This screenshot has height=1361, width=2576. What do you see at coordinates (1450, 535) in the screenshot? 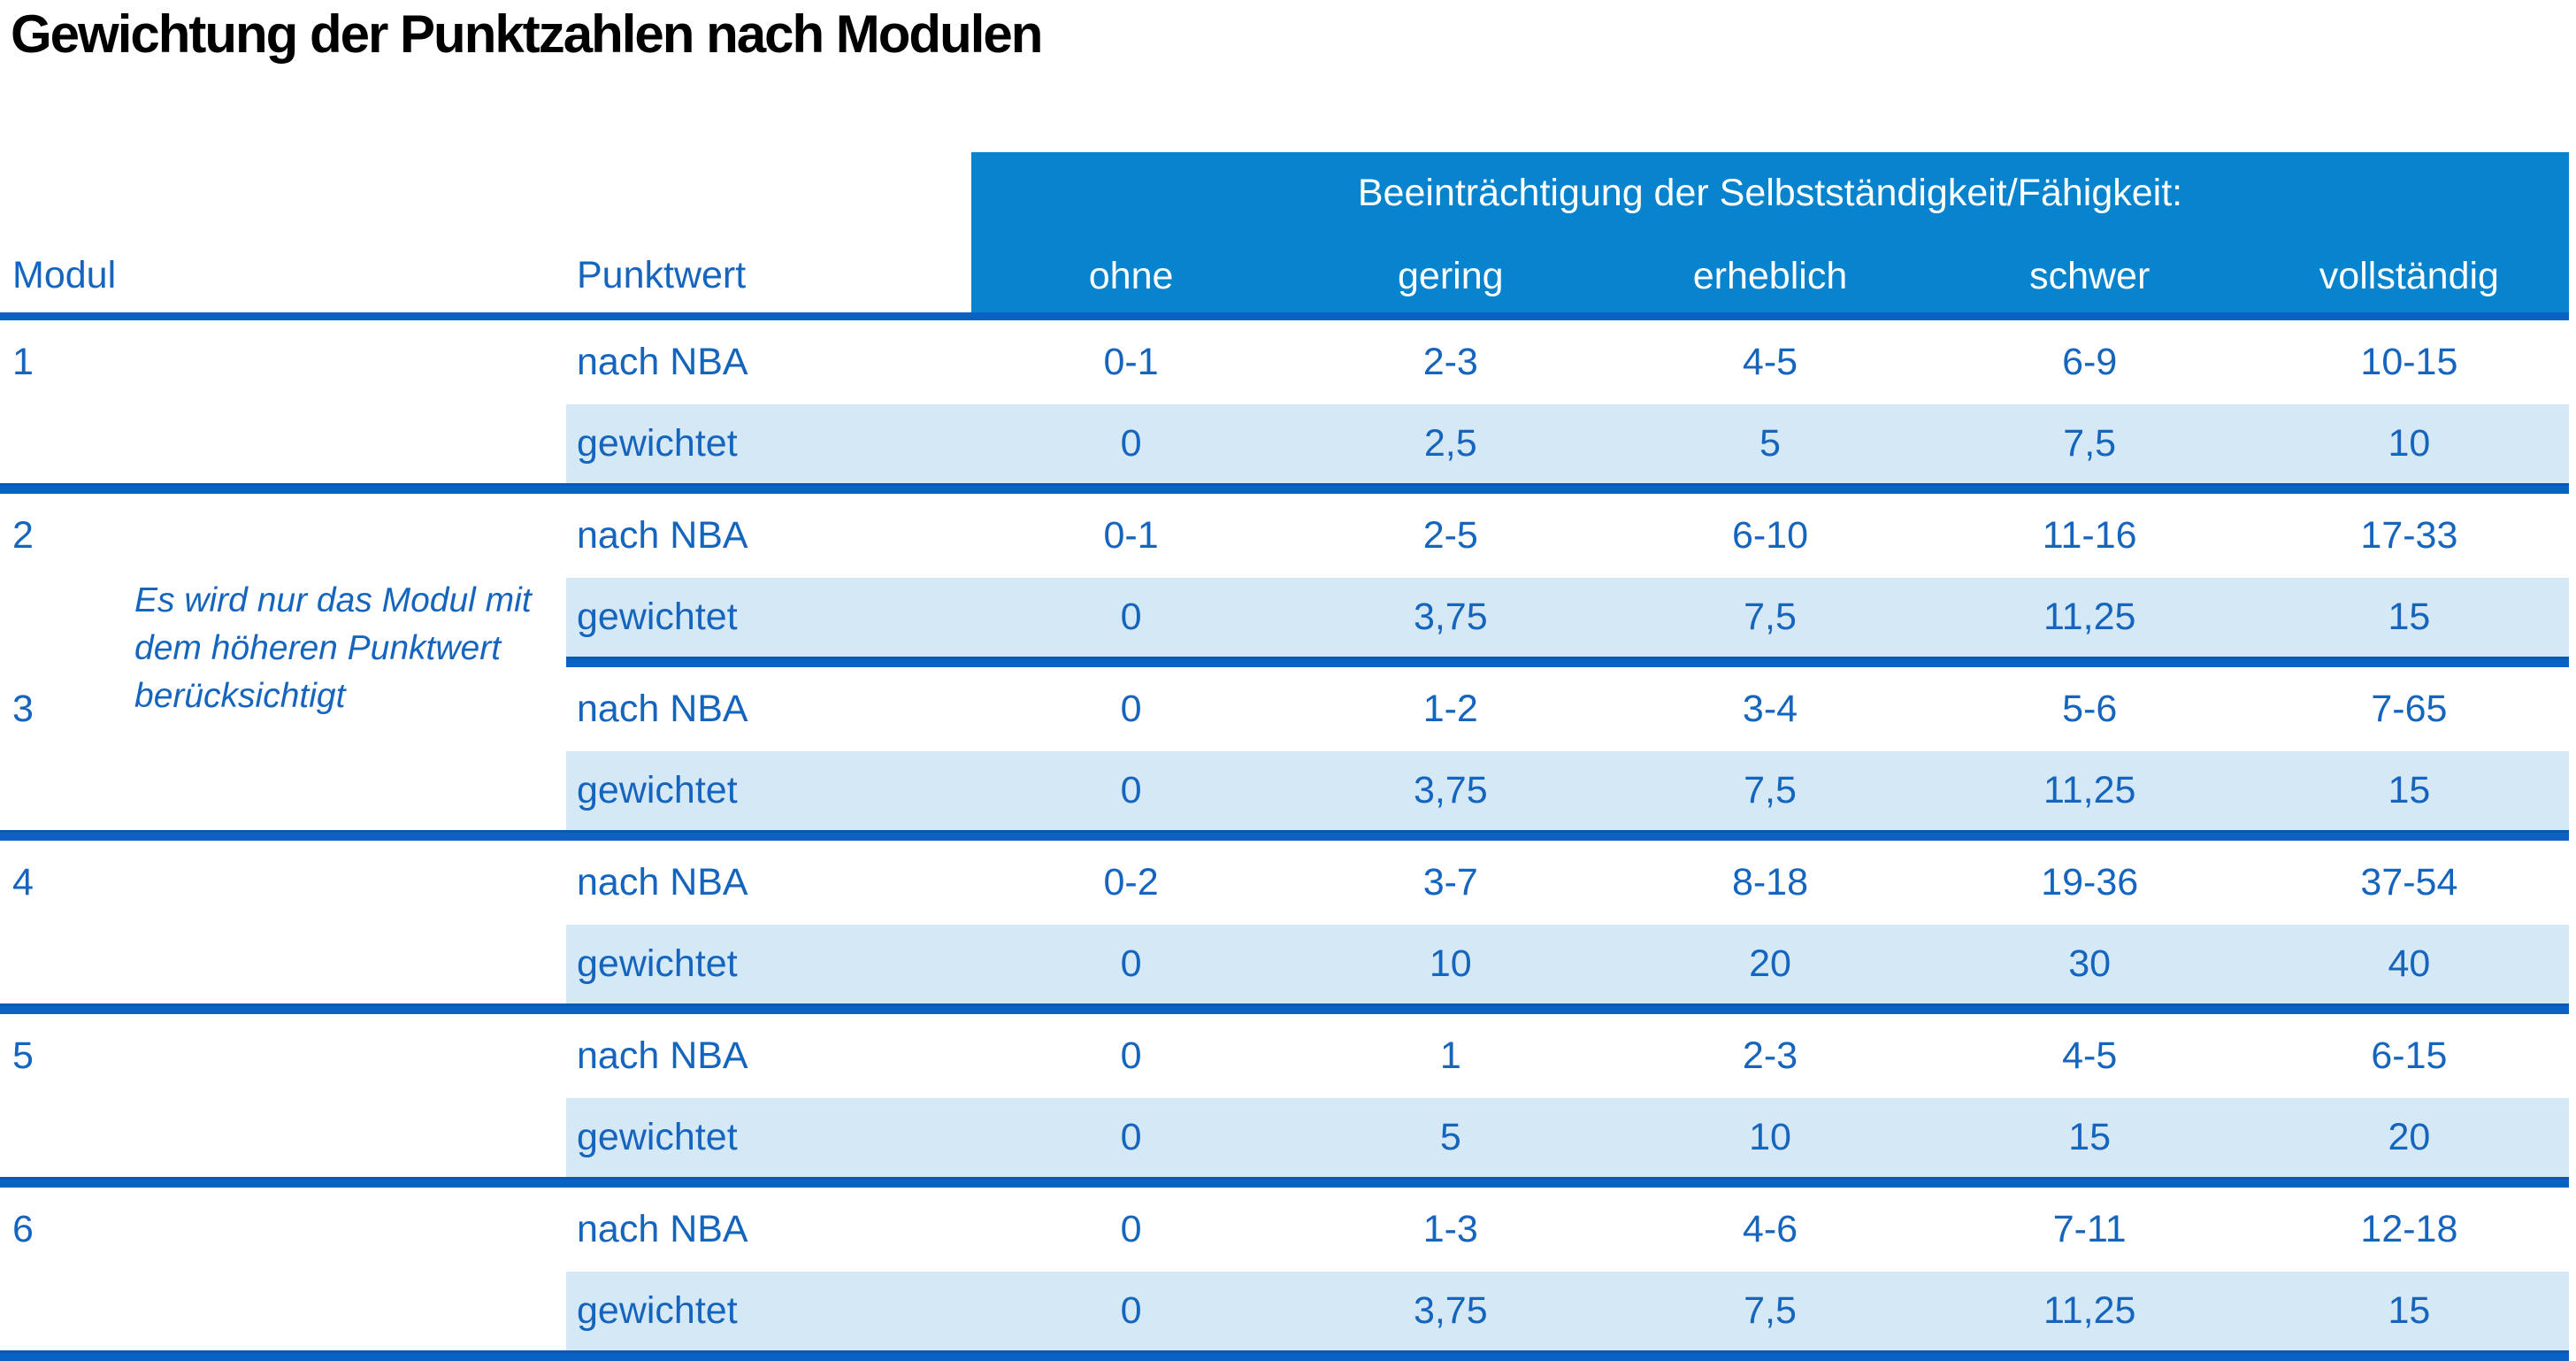
I see `value-cell-nba: 2-5` at bounding box center [1450, 535].